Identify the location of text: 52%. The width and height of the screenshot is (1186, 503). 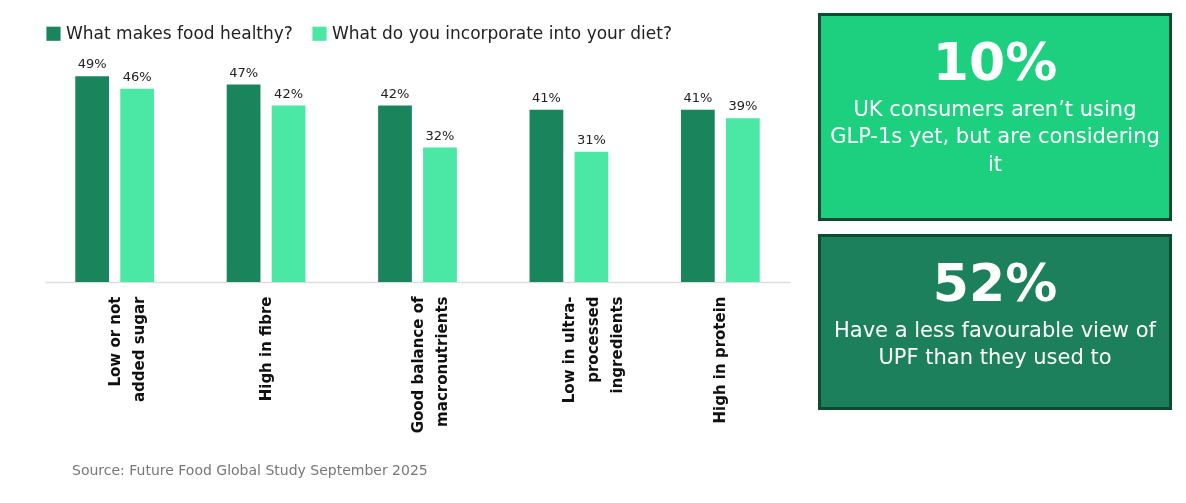
(995, 283).